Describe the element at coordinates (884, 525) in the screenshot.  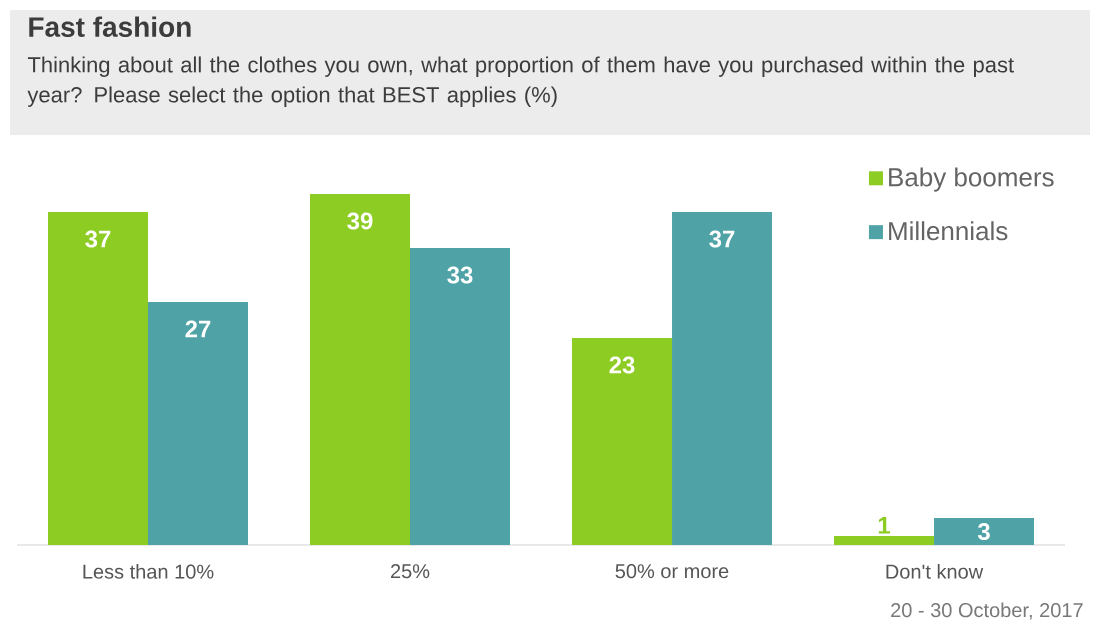
I see `data-label: 1` at that location.